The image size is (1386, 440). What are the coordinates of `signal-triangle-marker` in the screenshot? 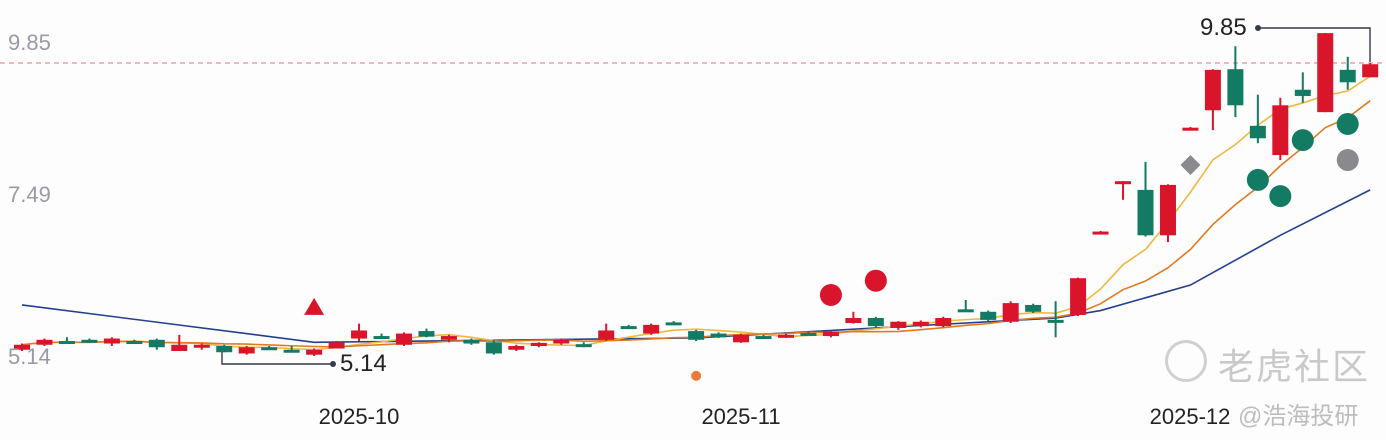 It's located at (314, 306).